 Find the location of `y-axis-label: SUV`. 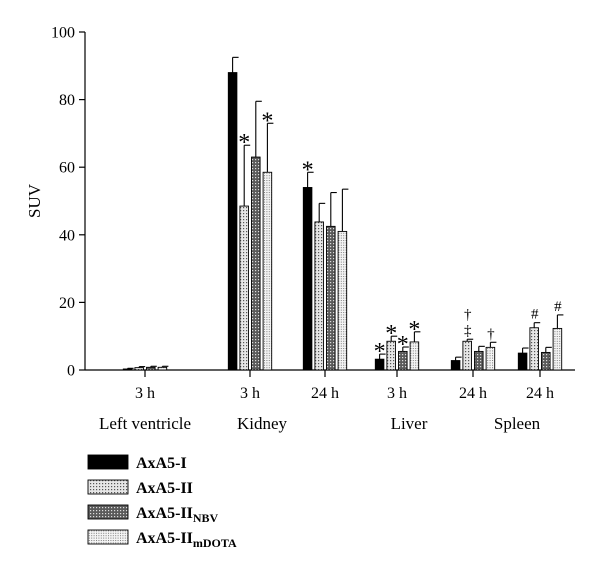

y-axis-label: SUV is located at coordinates (34, 200).